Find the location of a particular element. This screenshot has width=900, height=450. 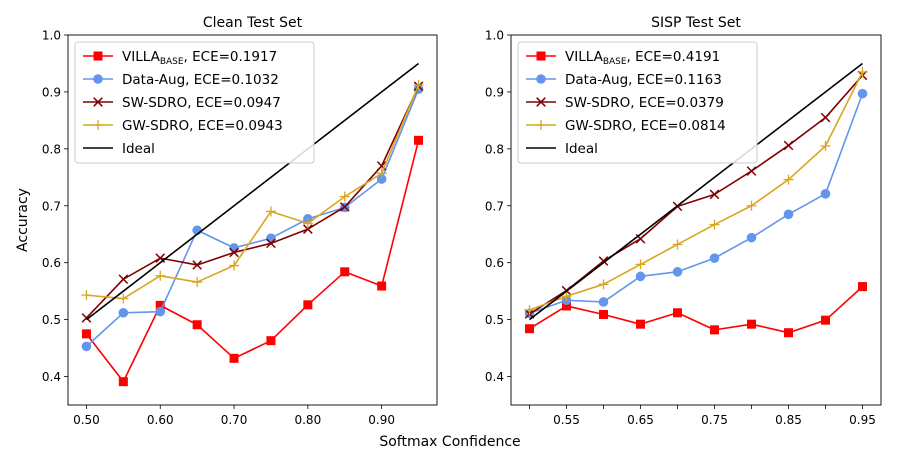

legend-entry: GW-SDRO, ECE=0.0814 is located at coordinates (645, 126).